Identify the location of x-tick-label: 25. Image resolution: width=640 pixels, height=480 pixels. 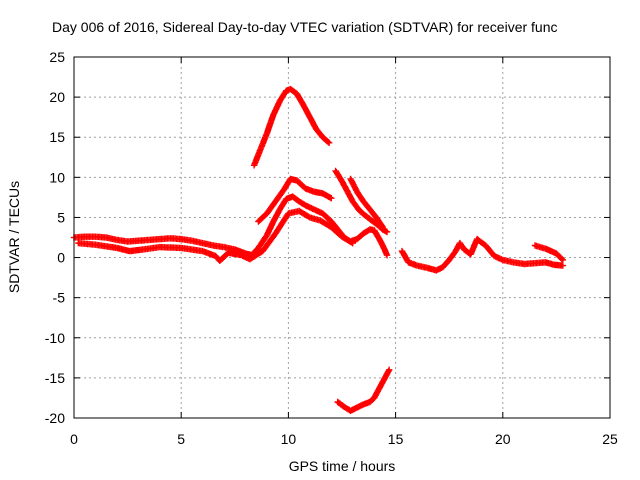
(610, 439).